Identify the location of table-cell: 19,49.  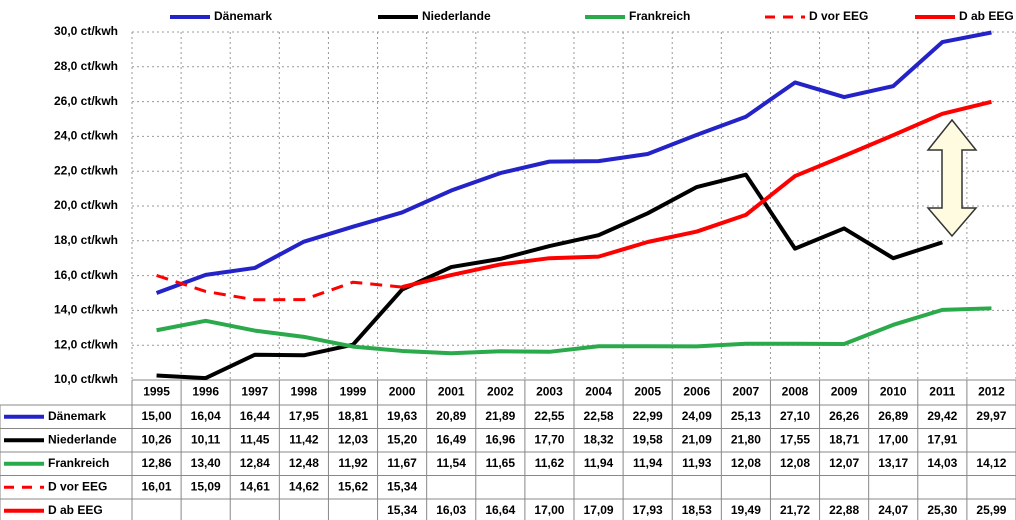
(746, 510).